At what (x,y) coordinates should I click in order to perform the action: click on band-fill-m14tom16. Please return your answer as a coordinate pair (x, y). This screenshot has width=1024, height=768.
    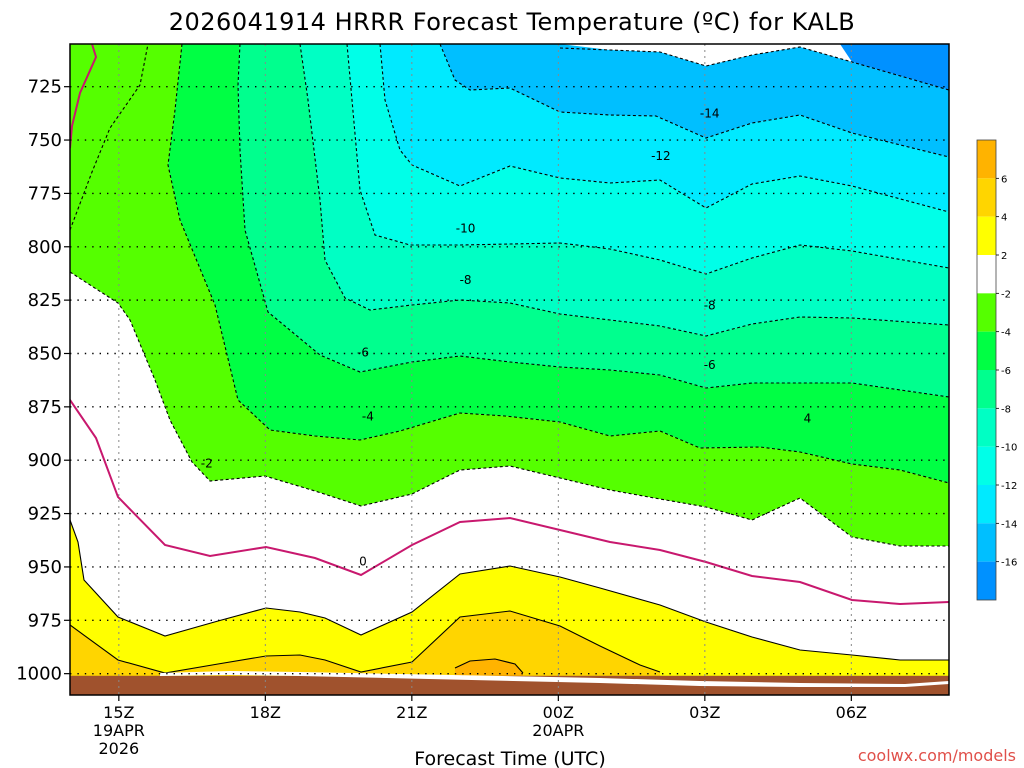
    Looking at the image, I should click on (694, 100).